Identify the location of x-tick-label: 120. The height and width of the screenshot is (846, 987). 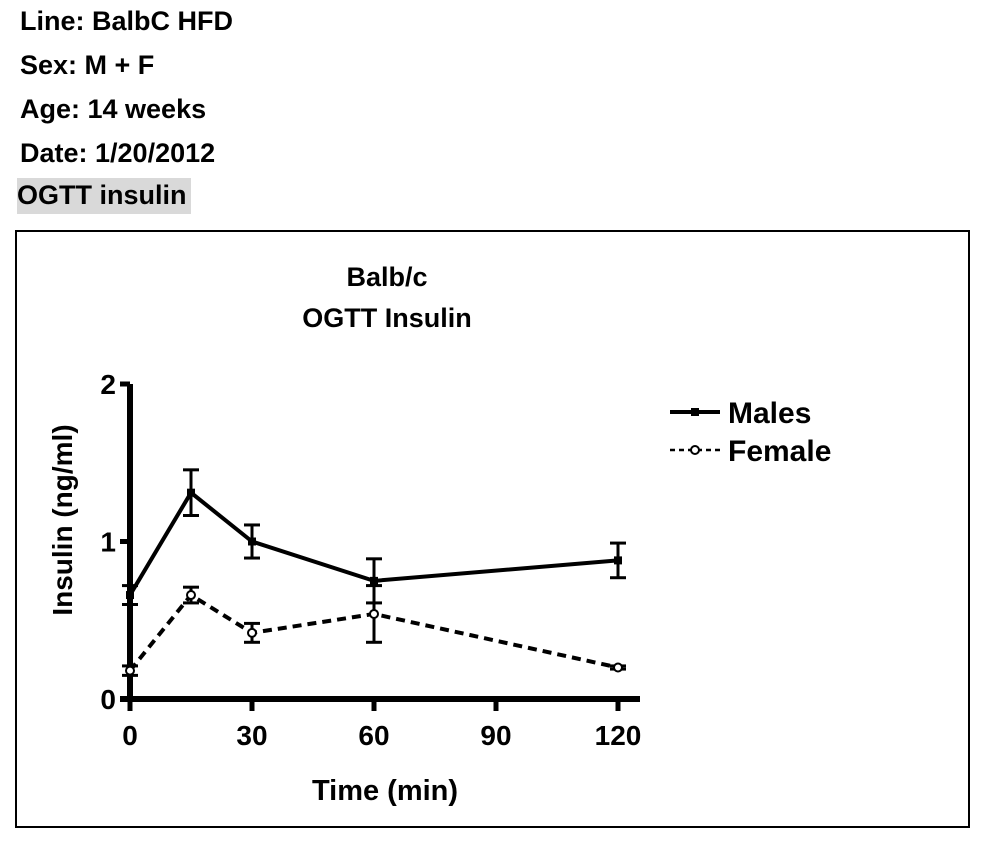
(618, 735).